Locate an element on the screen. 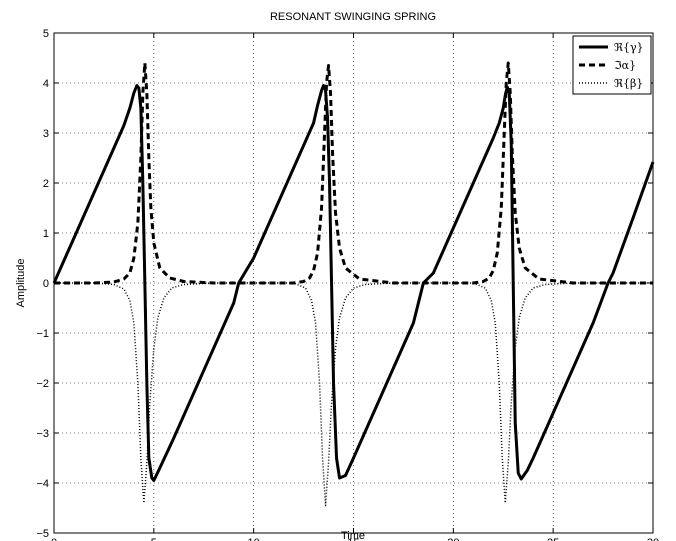 The image size is (676, 541). x-tick-label: 30 is located at coordinates (653, 539).